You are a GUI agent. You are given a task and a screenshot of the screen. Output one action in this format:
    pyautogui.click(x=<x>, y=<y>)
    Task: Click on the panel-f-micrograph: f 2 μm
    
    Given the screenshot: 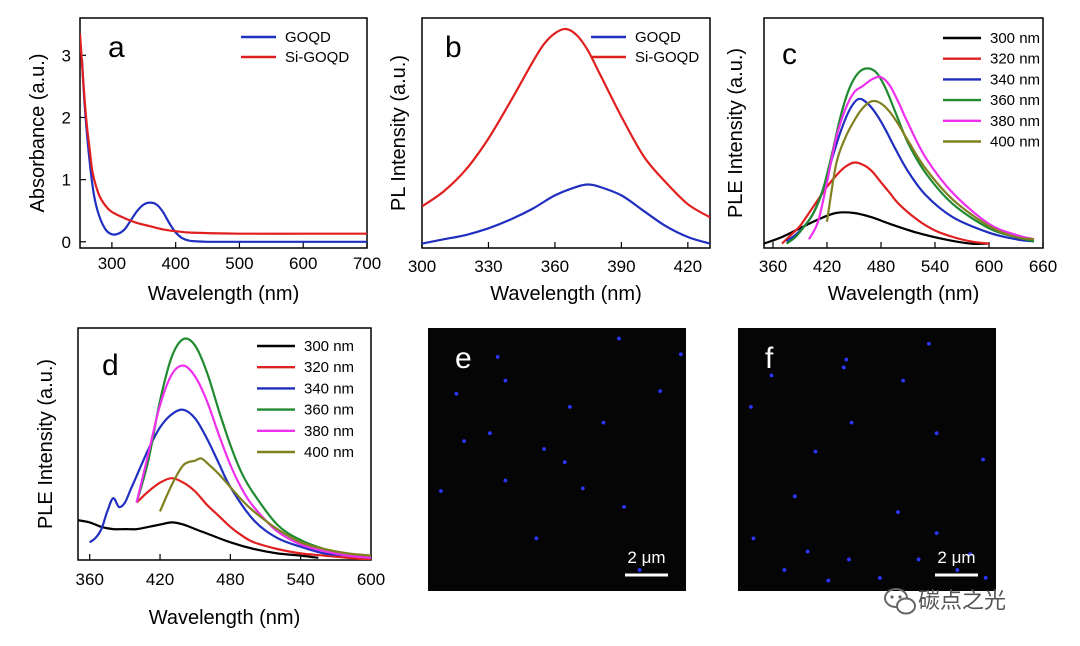 What is the action you would take?
    pyautogui.click(x=867, y=459)
    